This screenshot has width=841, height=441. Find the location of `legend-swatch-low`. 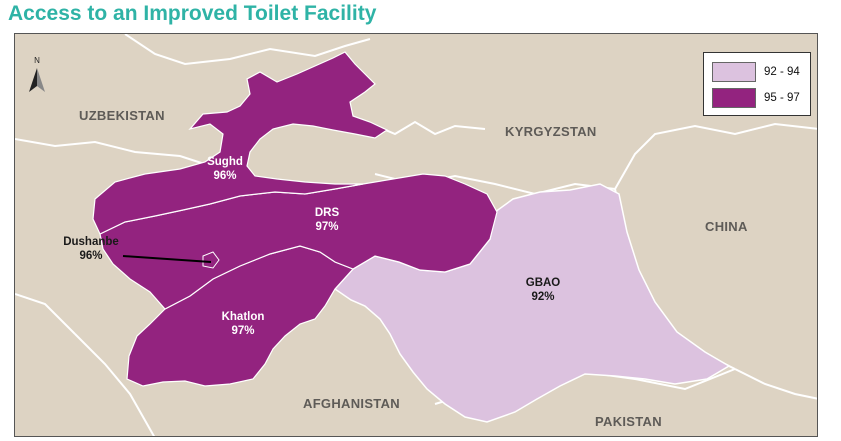

legend-swatch-low is located at coordinates (734, 72).